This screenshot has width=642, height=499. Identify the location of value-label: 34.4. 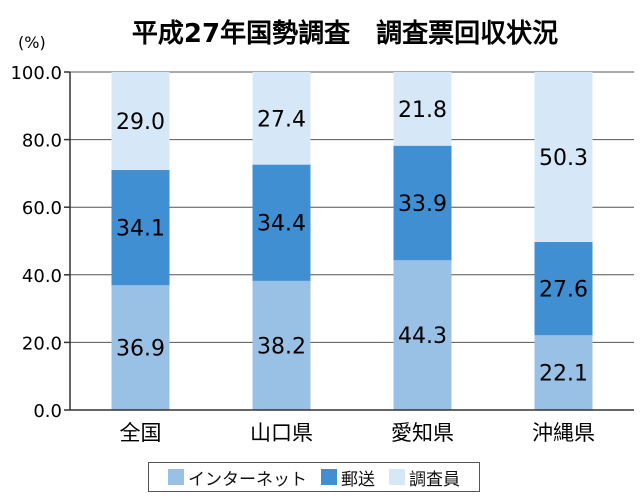
(281, 224).